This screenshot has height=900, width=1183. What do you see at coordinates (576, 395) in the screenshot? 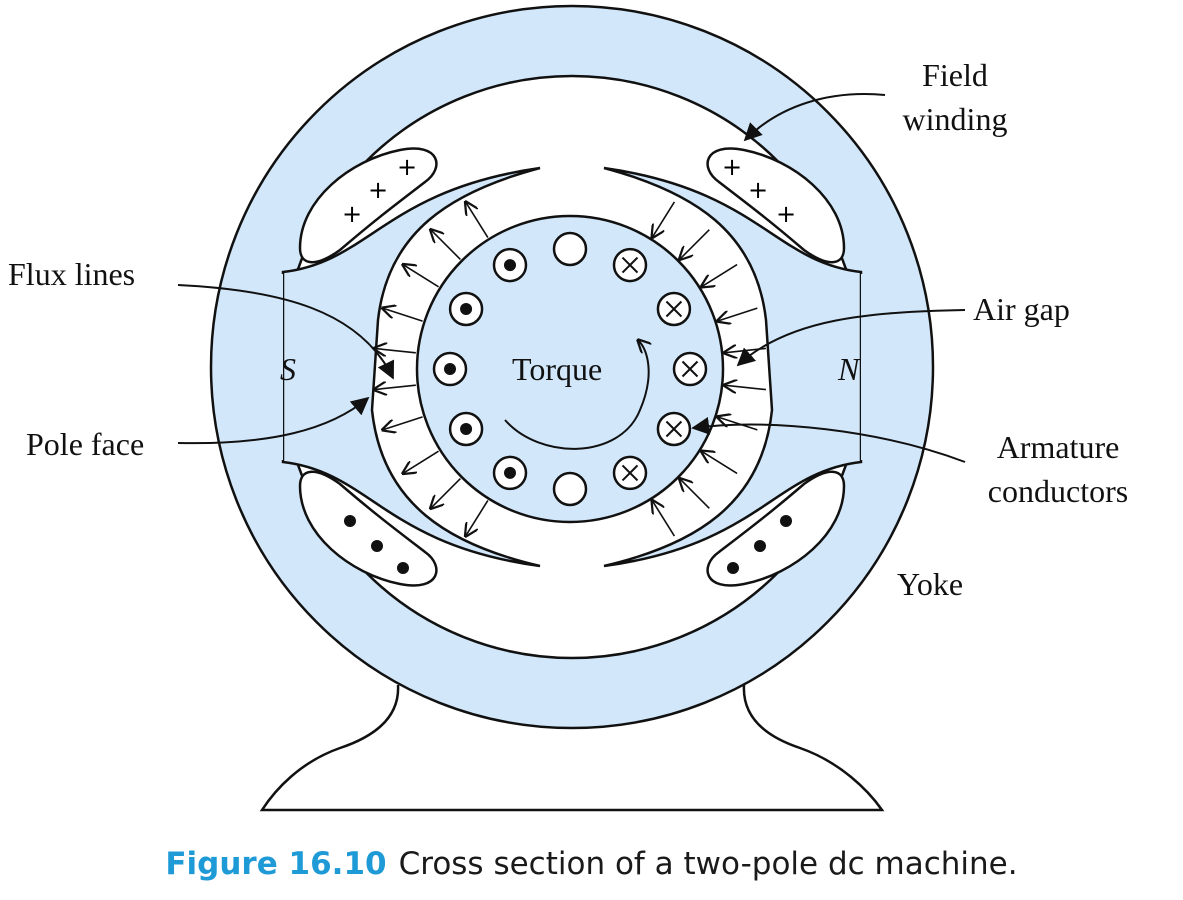
I see `torque-arrow` at bounding box center [576, 395].